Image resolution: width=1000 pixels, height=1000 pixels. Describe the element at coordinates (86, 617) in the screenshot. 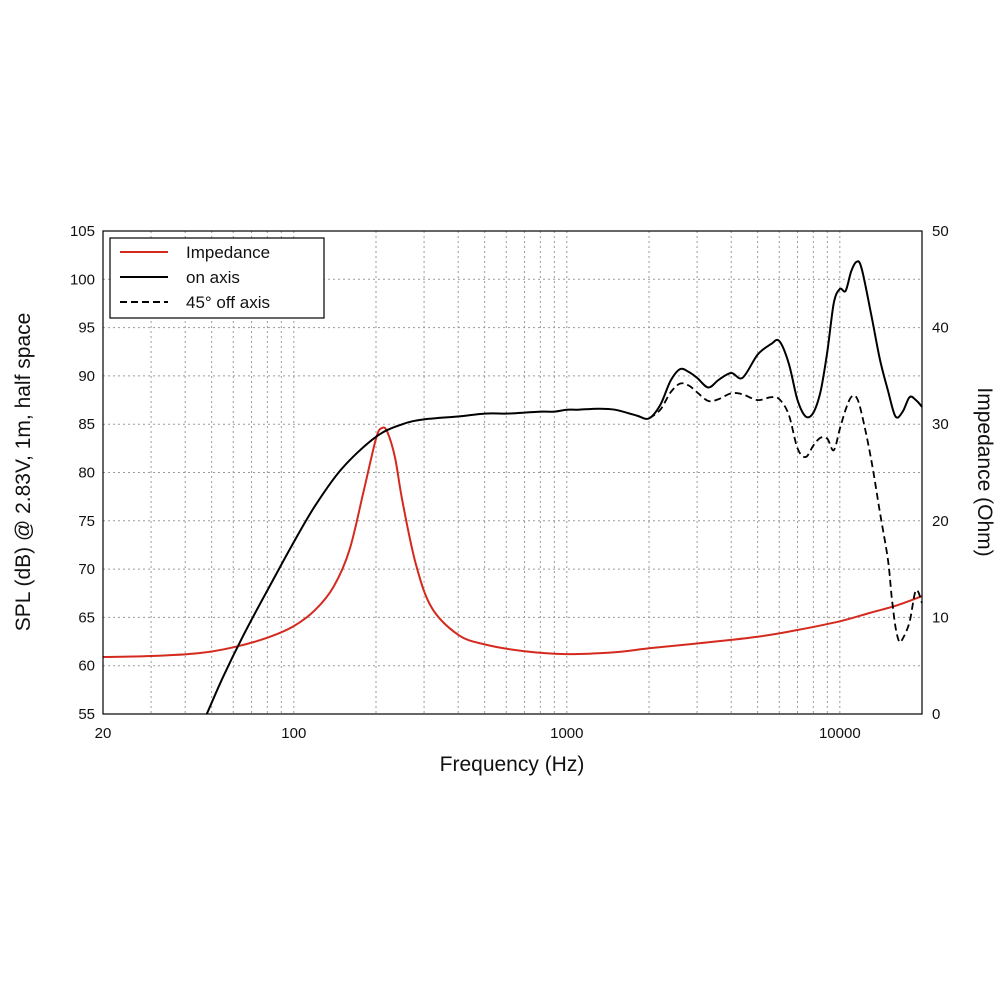

I see `y-tick-label: 65` at that location.